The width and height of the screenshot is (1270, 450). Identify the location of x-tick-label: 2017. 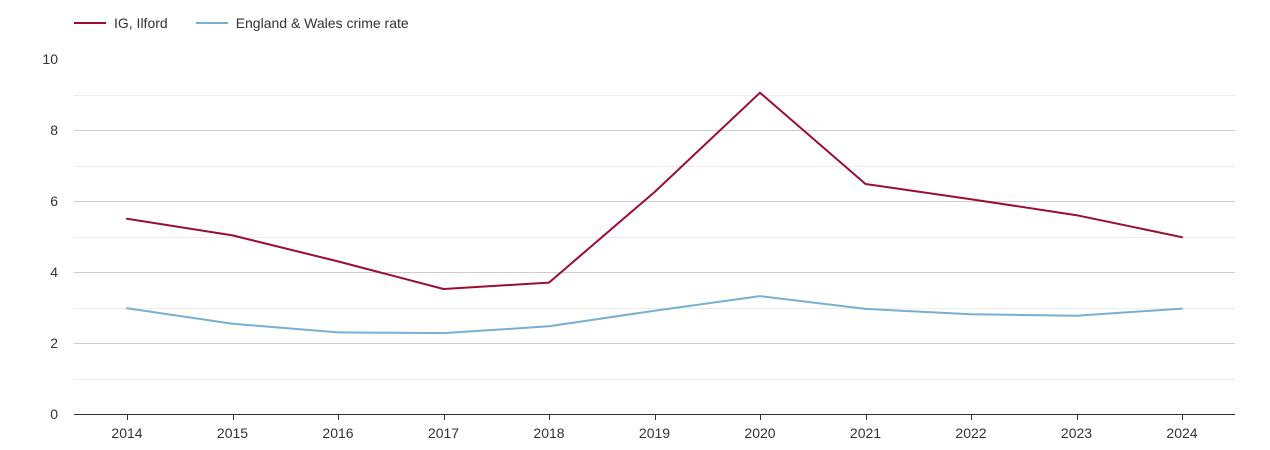
(443, 433).